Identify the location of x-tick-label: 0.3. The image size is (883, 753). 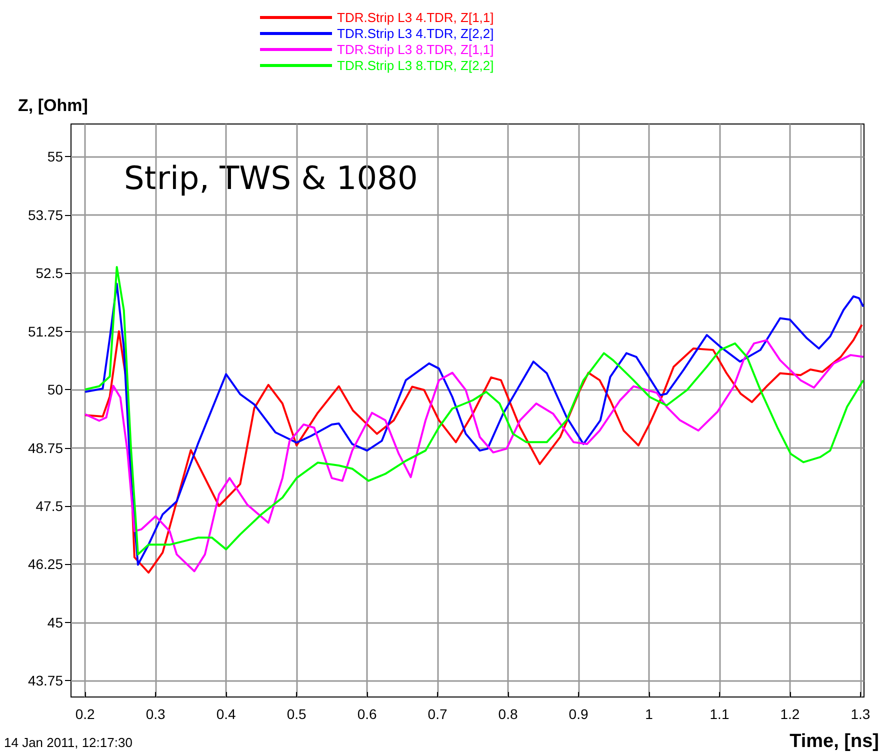
(156, 714).